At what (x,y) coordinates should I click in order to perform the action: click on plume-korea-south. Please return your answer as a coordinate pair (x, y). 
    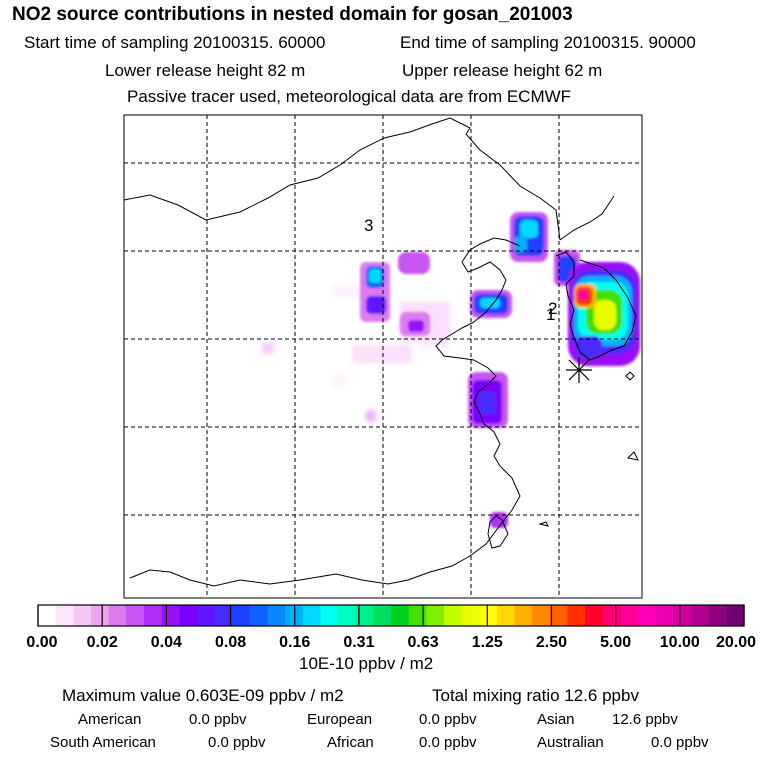
    Looking at the image, I should click on (589, 347).